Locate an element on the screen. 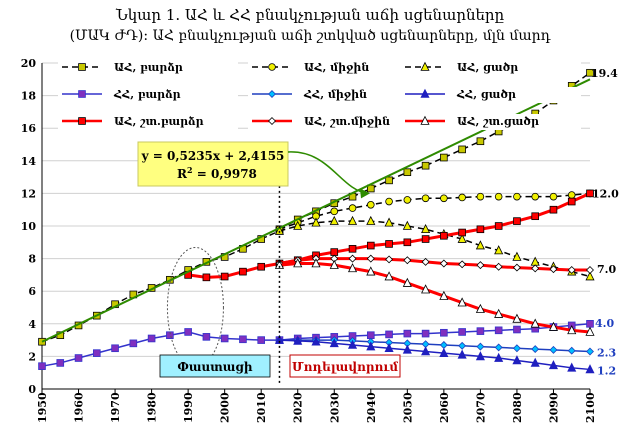 This screenshot has width=619, height=440. legend-label: ԱՀ, շտ.բարձր is located at coordinates (159, 121).